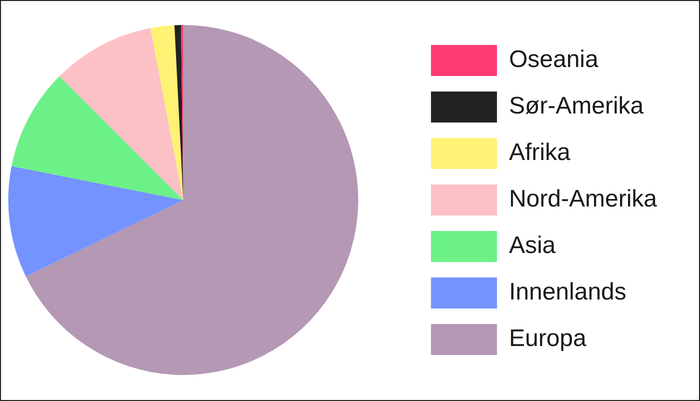  Describe the element at coordinates (567, 292) in the screenshot. I see `legend-label: Innenlands` at that location.